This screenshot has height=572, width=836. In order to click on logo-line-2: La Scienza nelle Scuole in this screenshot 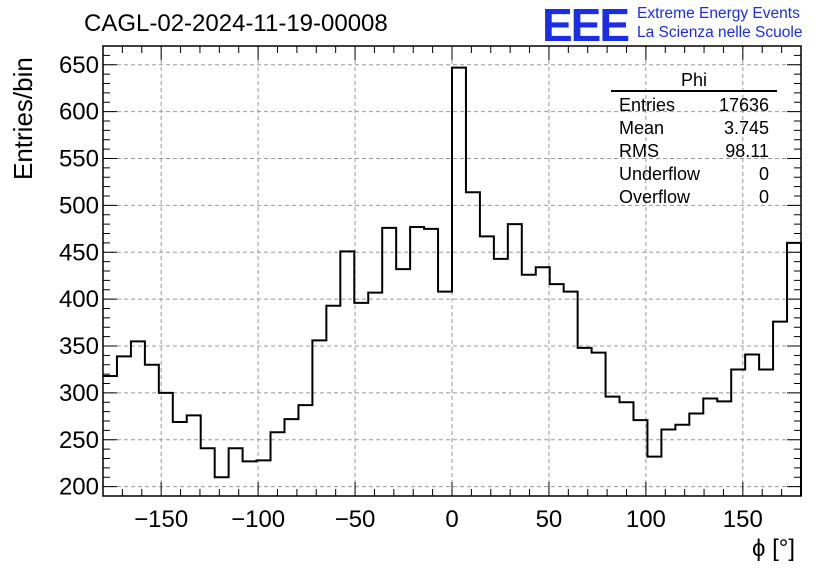, I will do `click(720, 32)`.